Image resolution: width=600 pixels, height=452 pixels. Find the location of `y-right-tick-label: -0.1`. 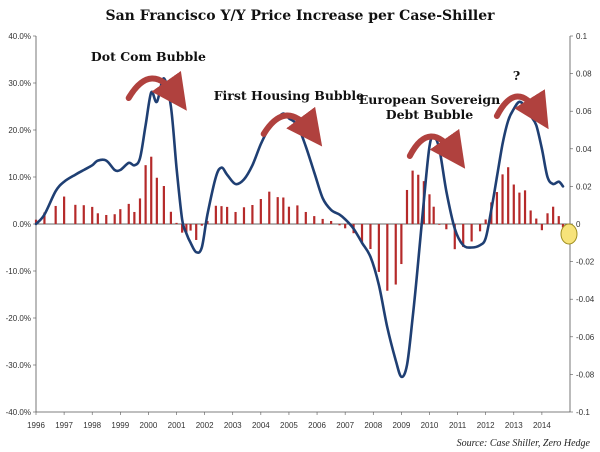

y-right-tick-label: -0.1 is located at coordinates (583, 412).